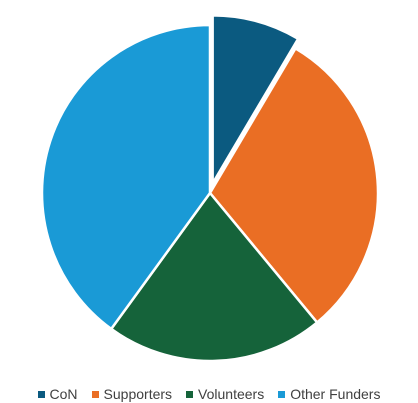  Describe the element at coordinates (41, 394) in the screenshot. I see `legend-swatch-con` at that location.